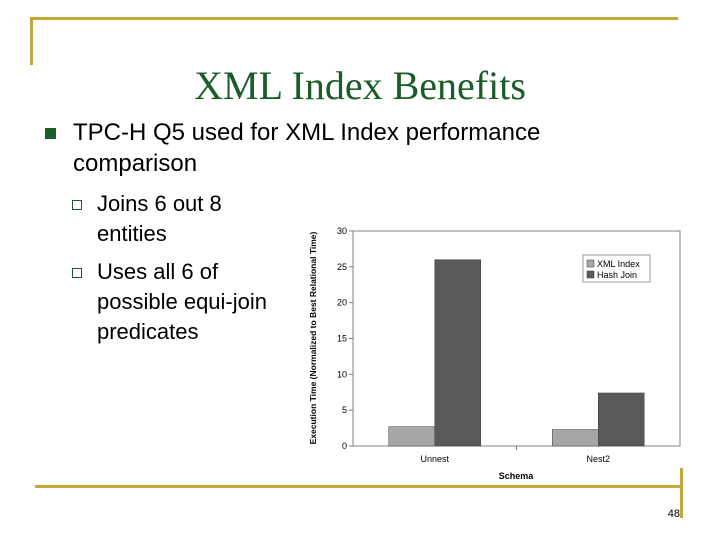  What do you see at coordinates (457, 353) in the screenshot?
I see `bar-hash-join-unnest` at bounding box center [457, 353].